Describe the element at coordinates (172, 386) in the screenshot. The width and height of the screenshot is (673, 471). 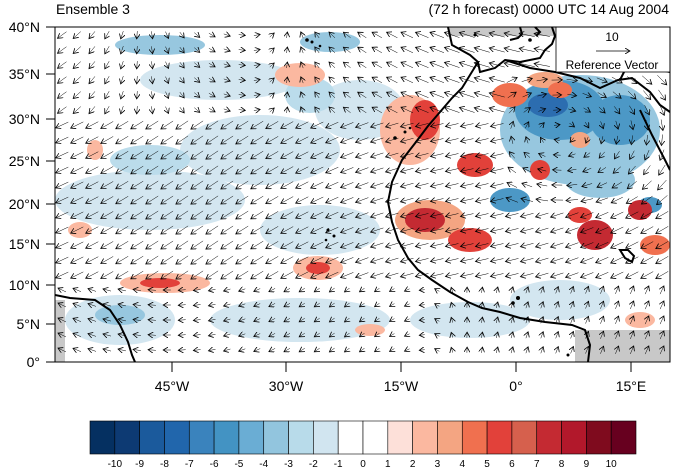
I see `lon-label: 45°W` at that location.